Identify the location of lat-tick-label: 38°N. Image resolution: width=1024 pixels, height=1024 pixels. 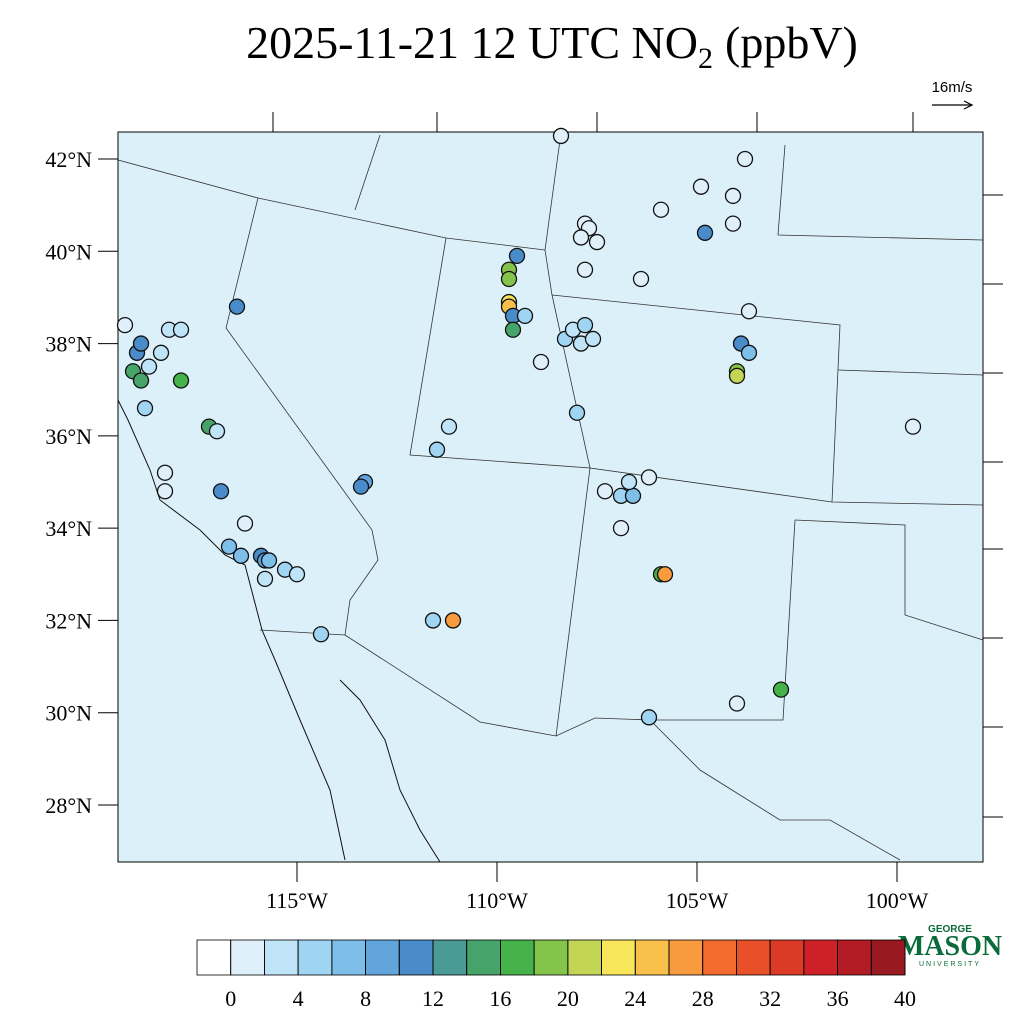
(68, 344).